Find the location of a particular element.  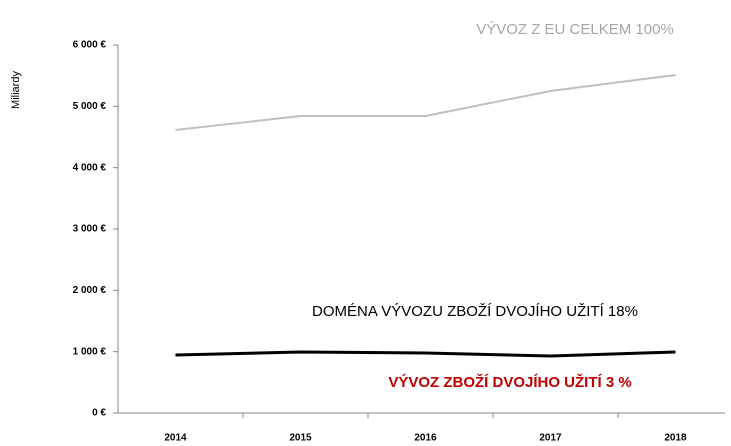

y-tick-label: 2 000 € is located at coordinates (90, 290).